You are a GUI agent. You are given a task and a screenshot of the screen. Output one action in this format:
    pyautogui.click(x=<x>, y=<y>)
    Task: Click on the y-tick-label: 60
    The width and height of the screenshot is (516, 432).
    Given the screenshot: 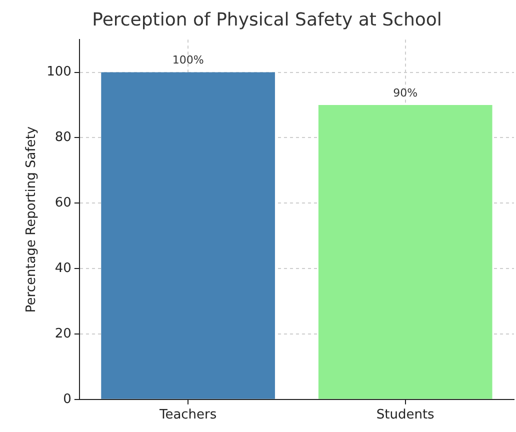 What is the action you would take?
    pyautogui.click(x=63, y=203)
    